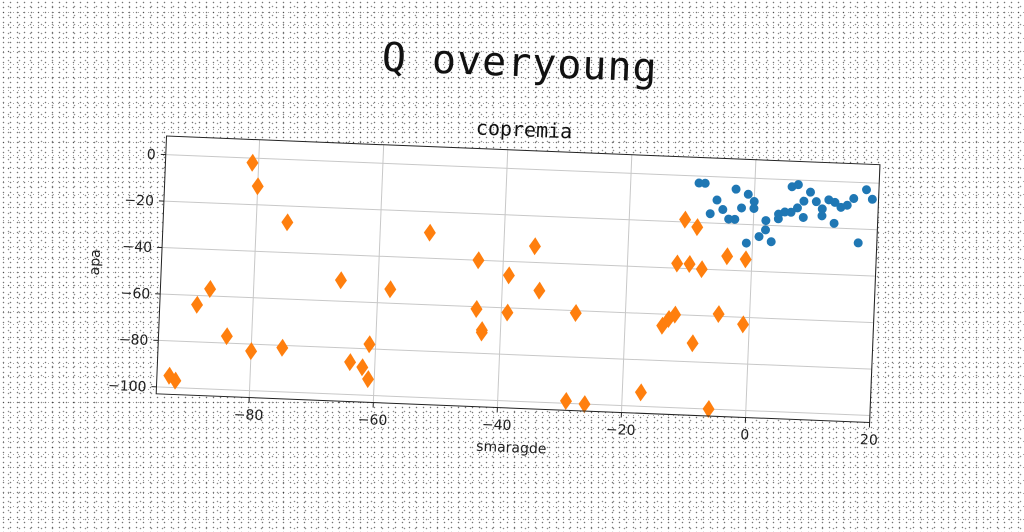  Describe the element at coordinates (135, 293) in the screenshot. I see `y-tick-label: −60` at that location.